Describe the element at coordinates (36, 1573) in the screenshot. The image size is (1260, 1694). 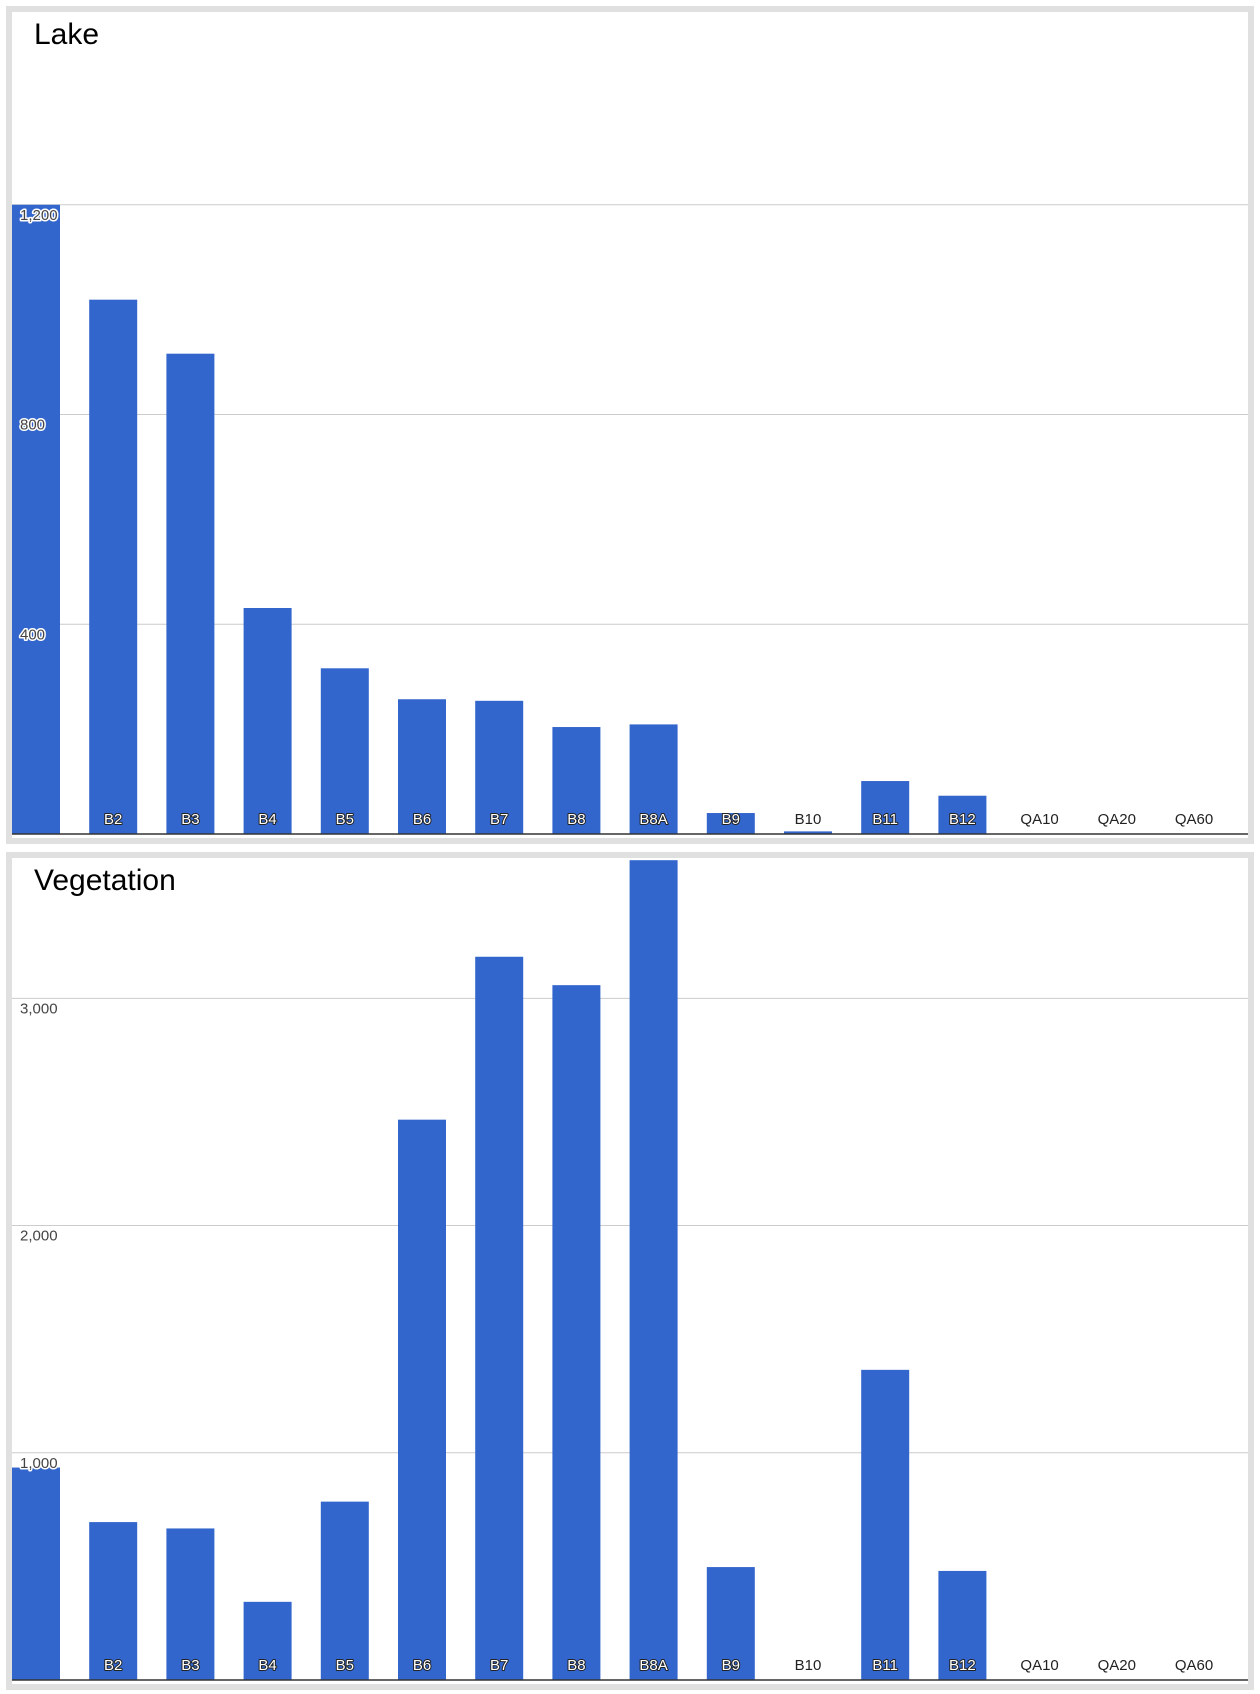
I see `vegetation-bar-b1` at that location.